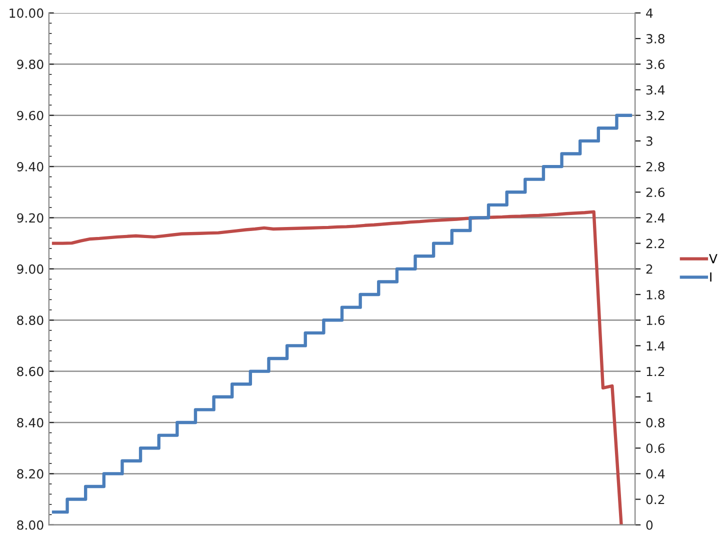 The image size is (720, 540). Describe the element at coordinates (655, 193) in the screenshot. I see `y2-tick-label: 2.6` at that location.